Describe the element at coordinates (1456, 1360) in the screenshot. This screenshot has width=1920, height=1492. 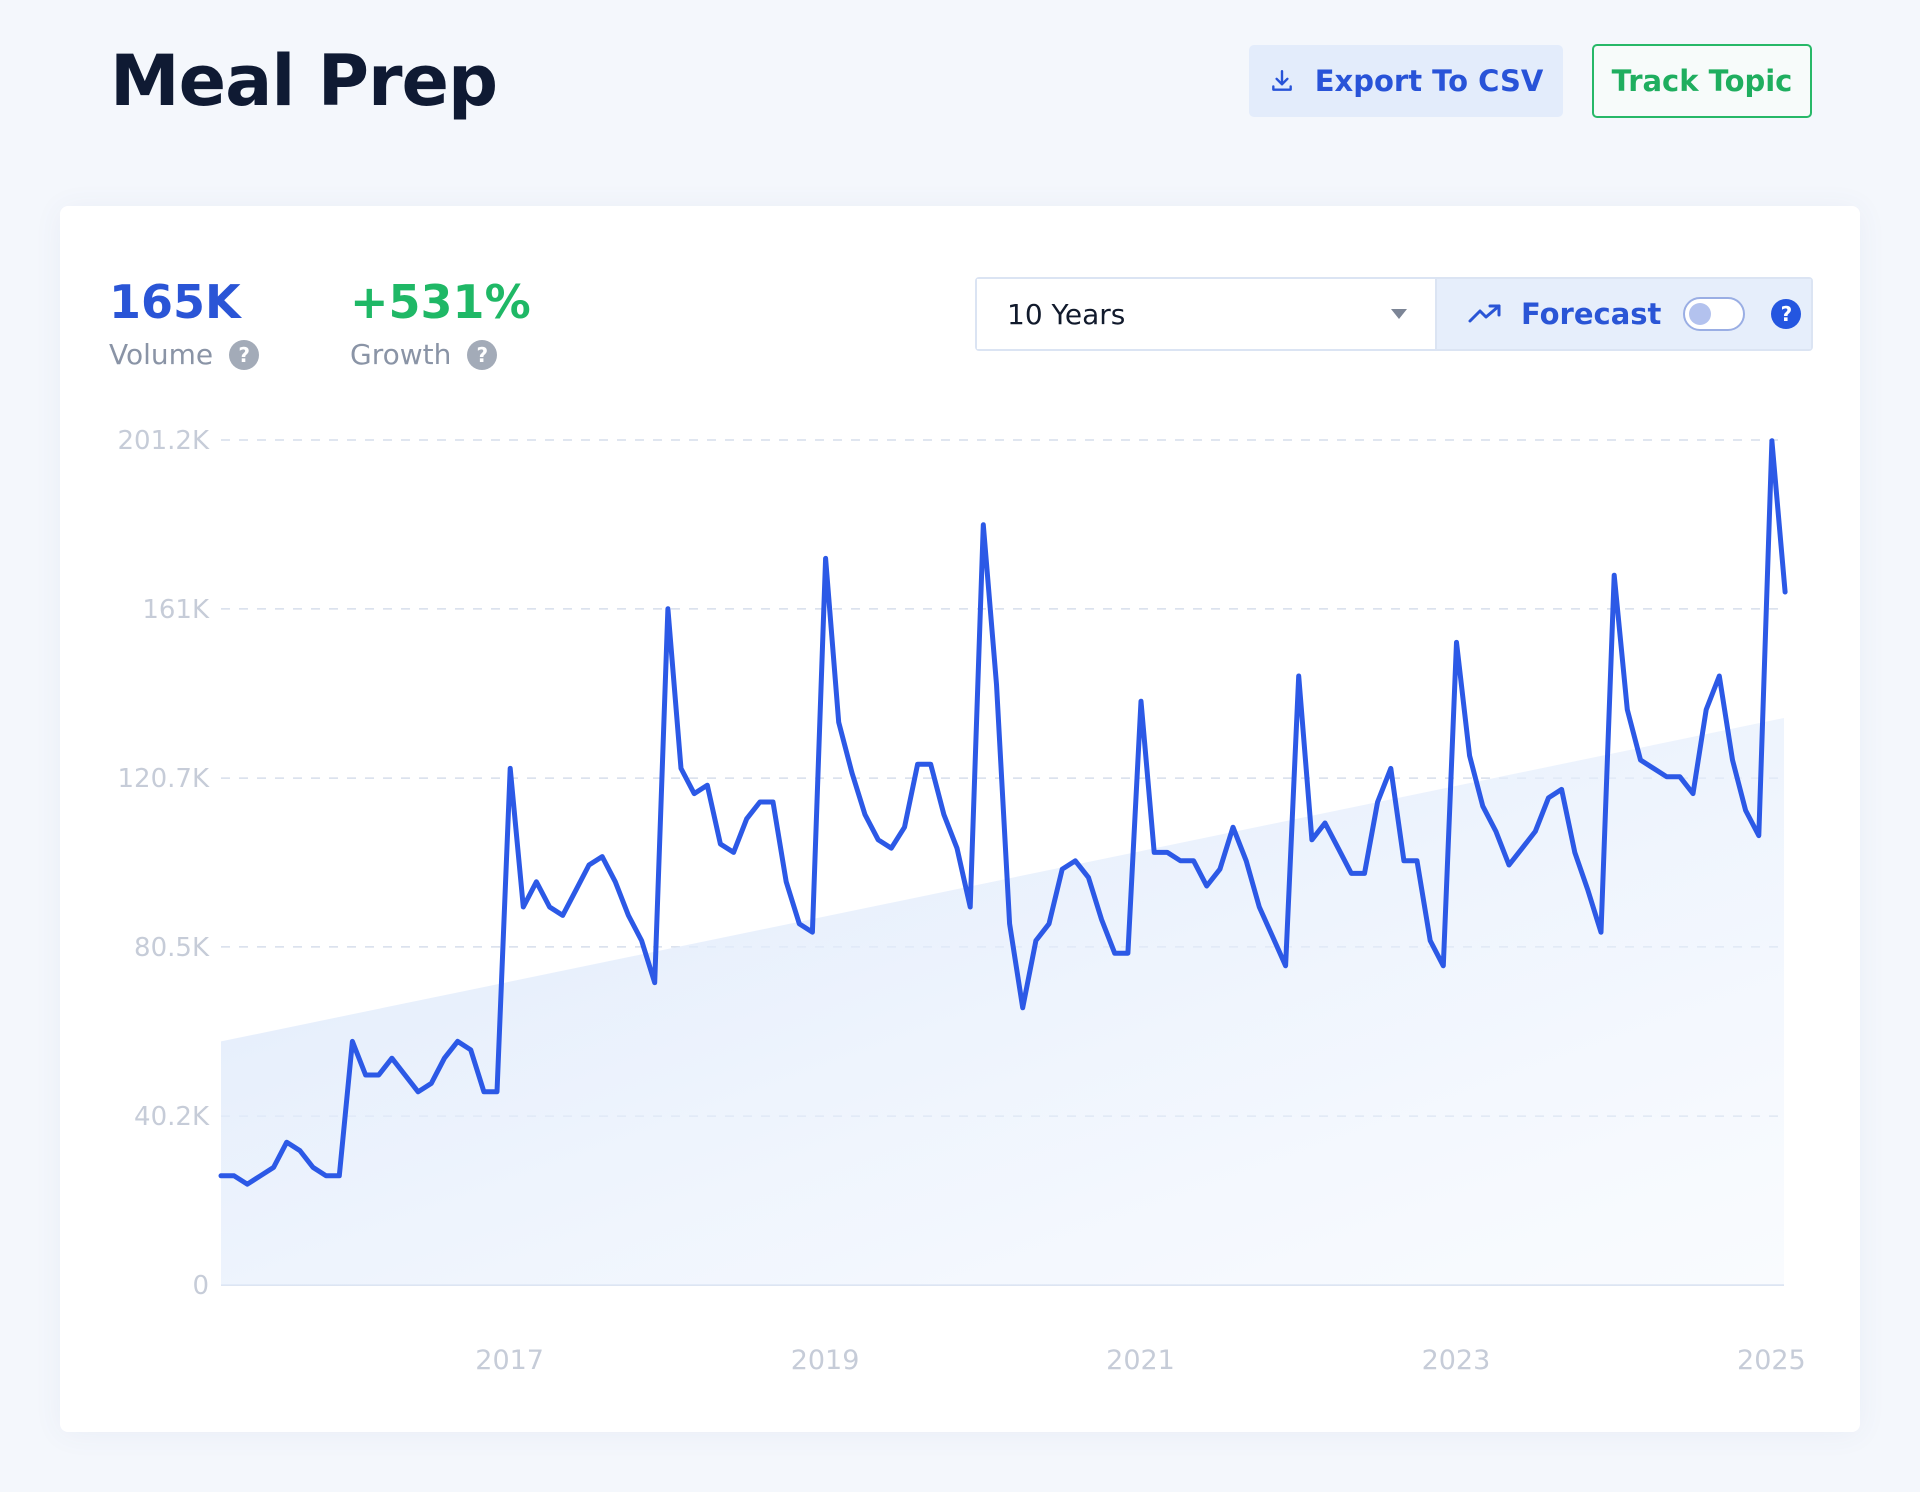
I see `x-tick-label: 2023` at that location.